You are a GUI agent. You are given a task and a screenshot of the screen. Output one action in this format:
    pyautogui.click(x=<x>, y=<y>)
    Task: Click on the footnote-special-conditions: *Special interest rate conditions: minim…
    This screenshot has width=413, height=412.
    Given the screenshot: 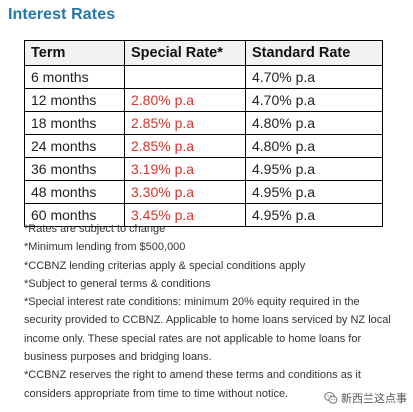 What is the action you would take?
    pyautogui.click(x=207, y=330)
    